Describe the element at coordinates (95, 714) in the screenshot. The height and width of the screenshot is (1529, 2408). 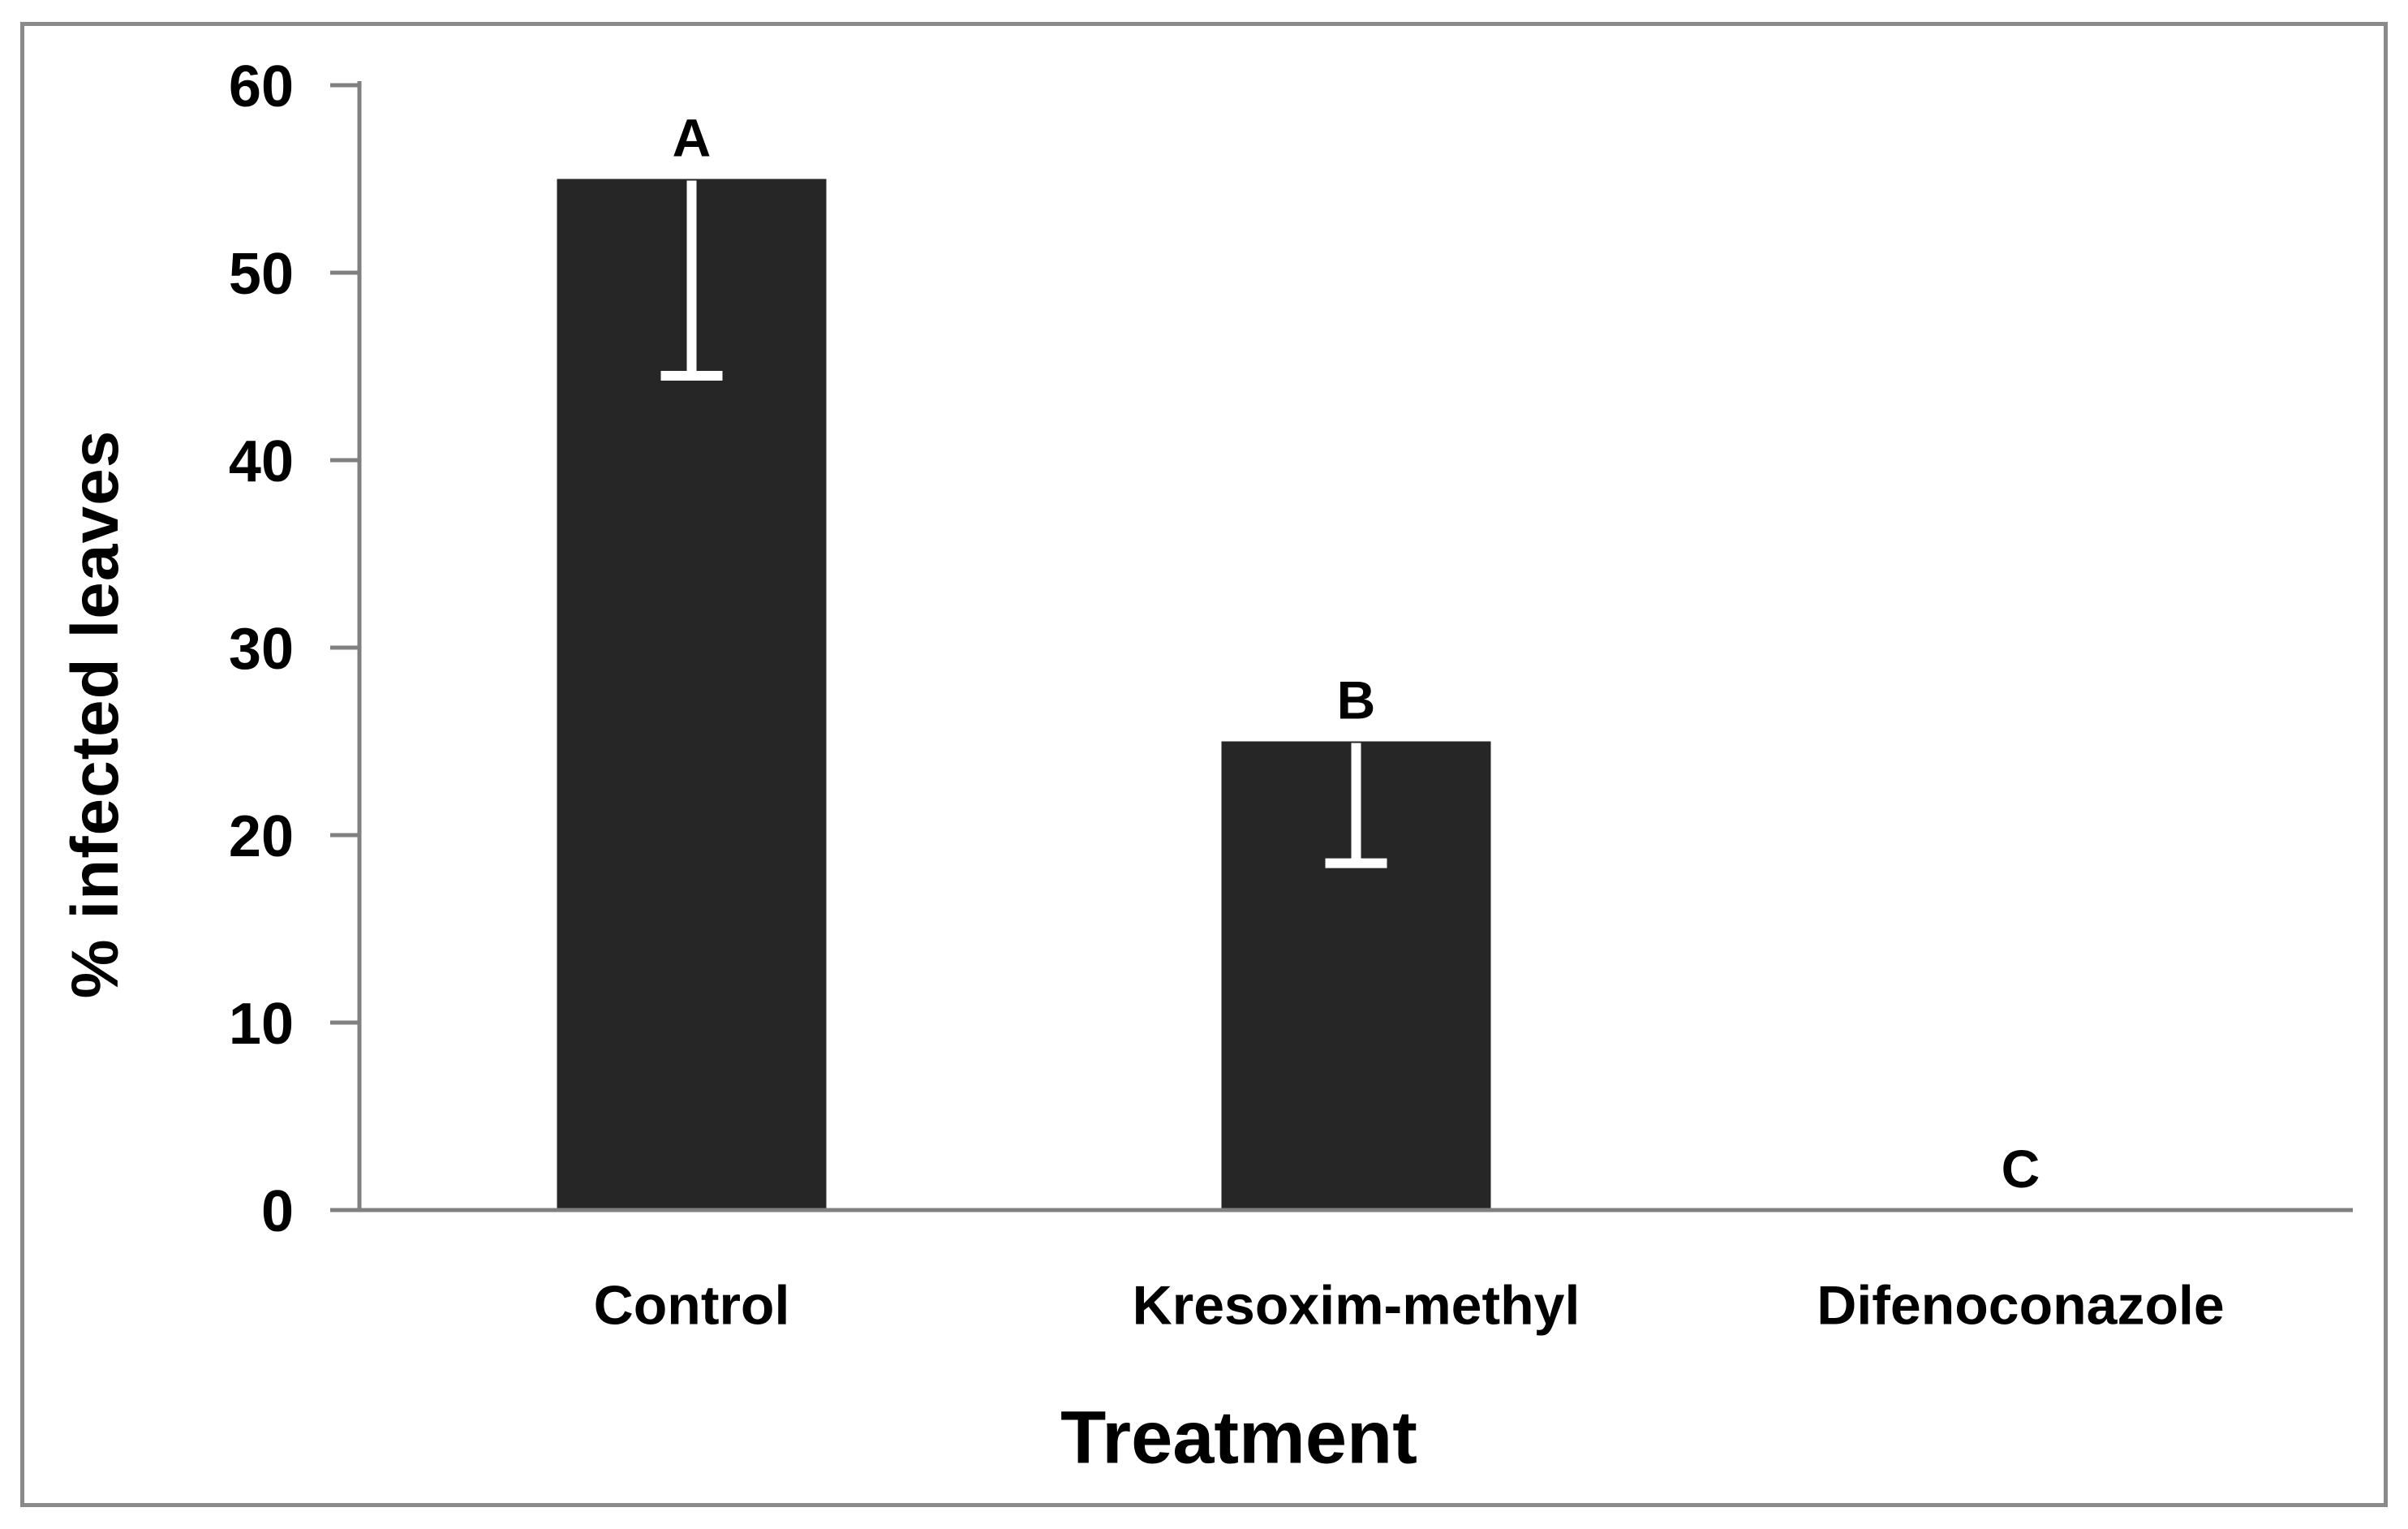
I see `y-axis-title: % infected leaves` at that location.